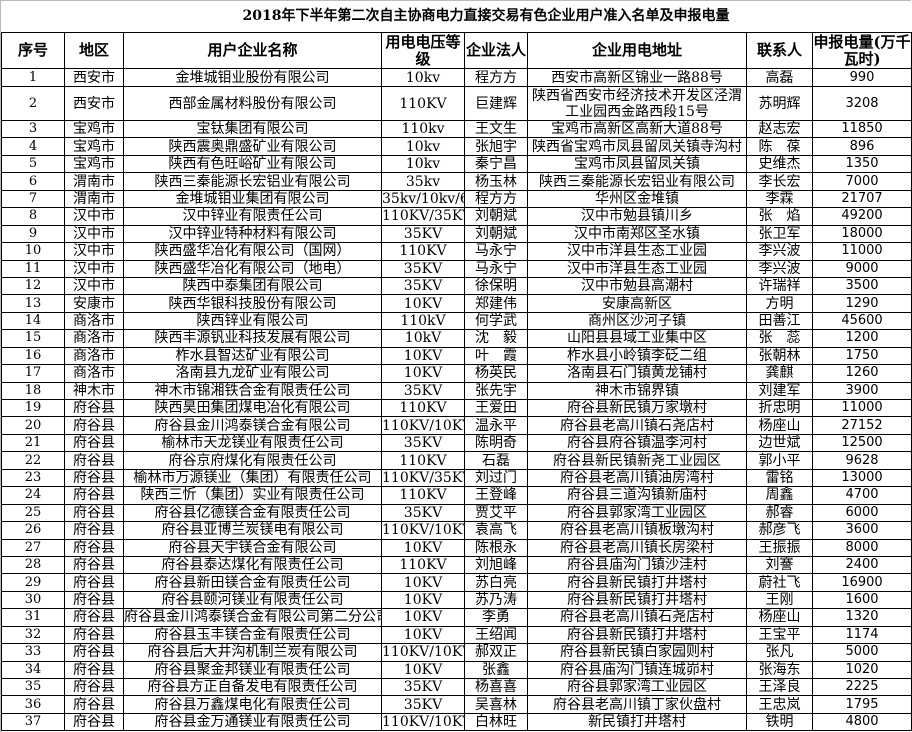 The height and width of the screenshot is (732, 912). I want to click on cell-contact: 陈 葆, so click(779, 146).